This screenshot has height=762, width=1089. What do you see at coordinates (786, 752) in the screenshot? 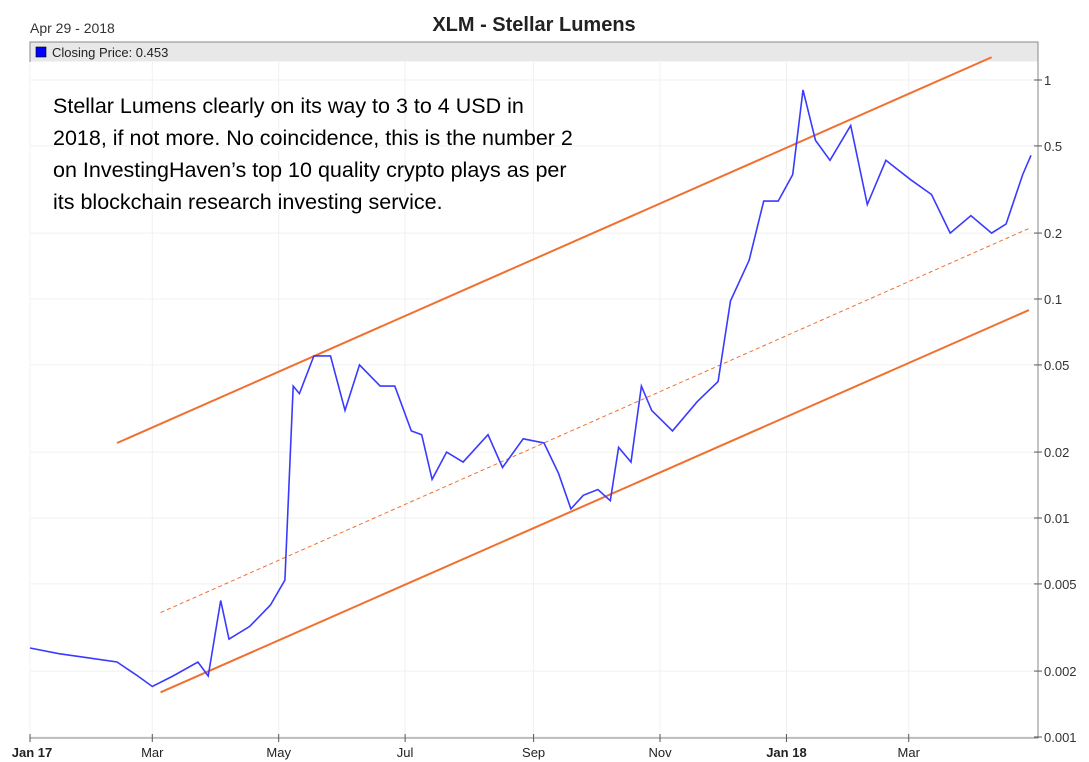
I see `x-tick-label: Jan 18` at bounding box center [786, 752].